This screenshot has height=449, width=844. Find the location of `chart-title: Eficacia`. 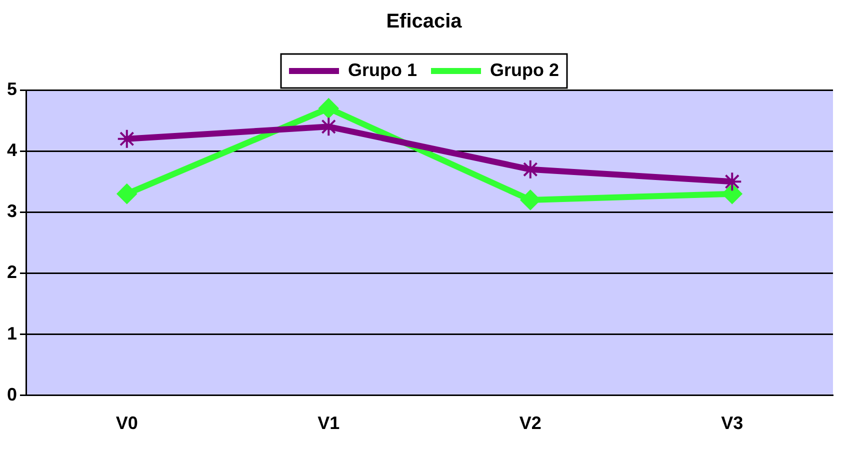

chart-title: Eficacia is located at coordinates (424, 21).